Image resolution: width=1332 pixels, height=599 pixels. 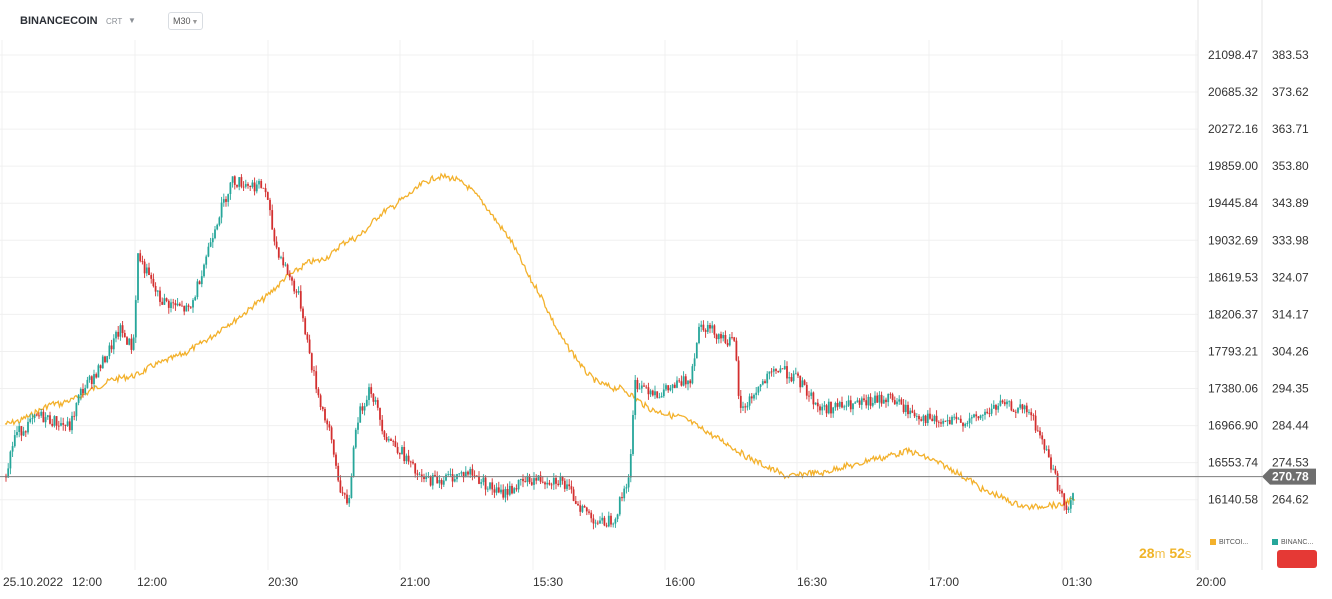 I want to click on left-axis-tick-label: 16966.90, so click(x=1233, y=426).